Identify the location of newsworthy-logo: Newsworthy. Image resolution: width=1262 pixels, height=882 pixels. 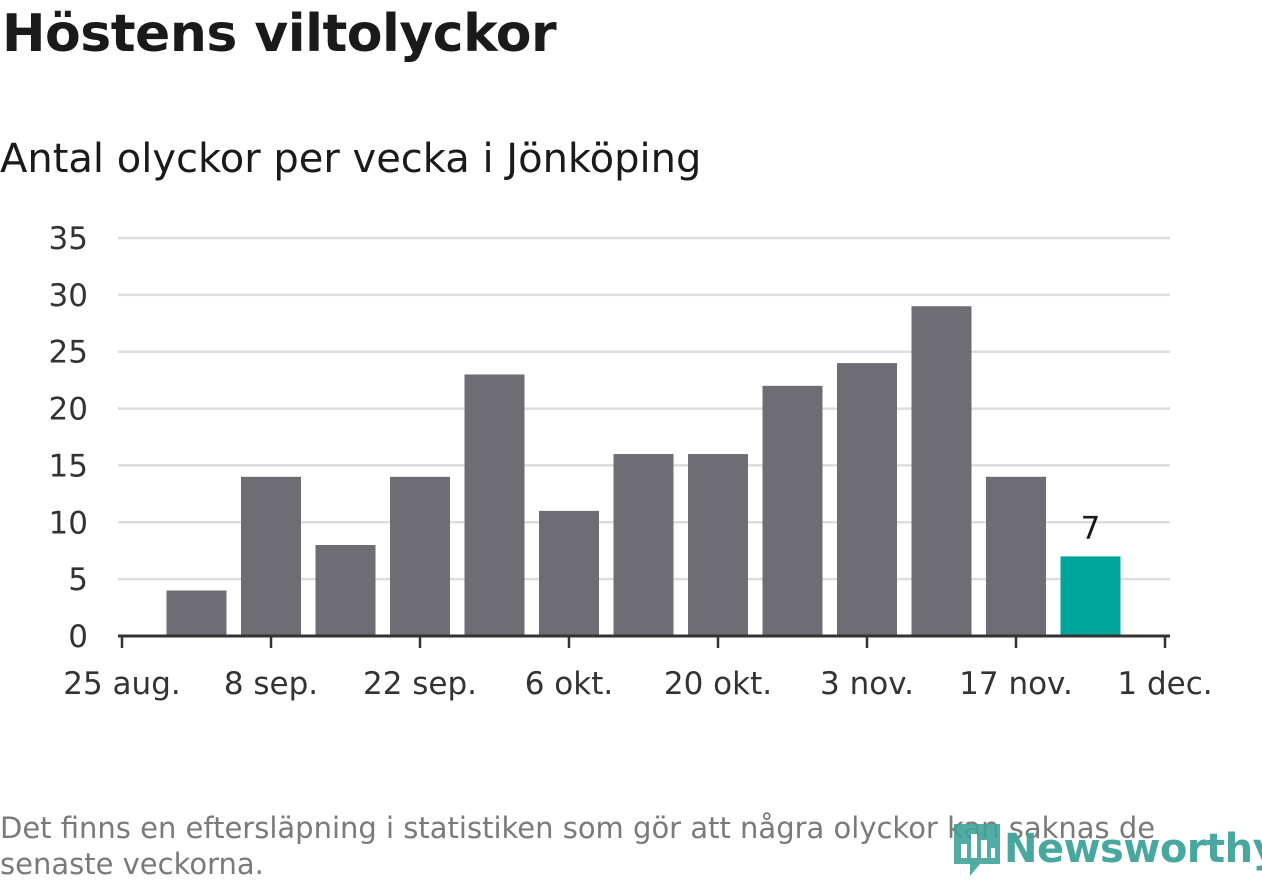
(1106, 849).